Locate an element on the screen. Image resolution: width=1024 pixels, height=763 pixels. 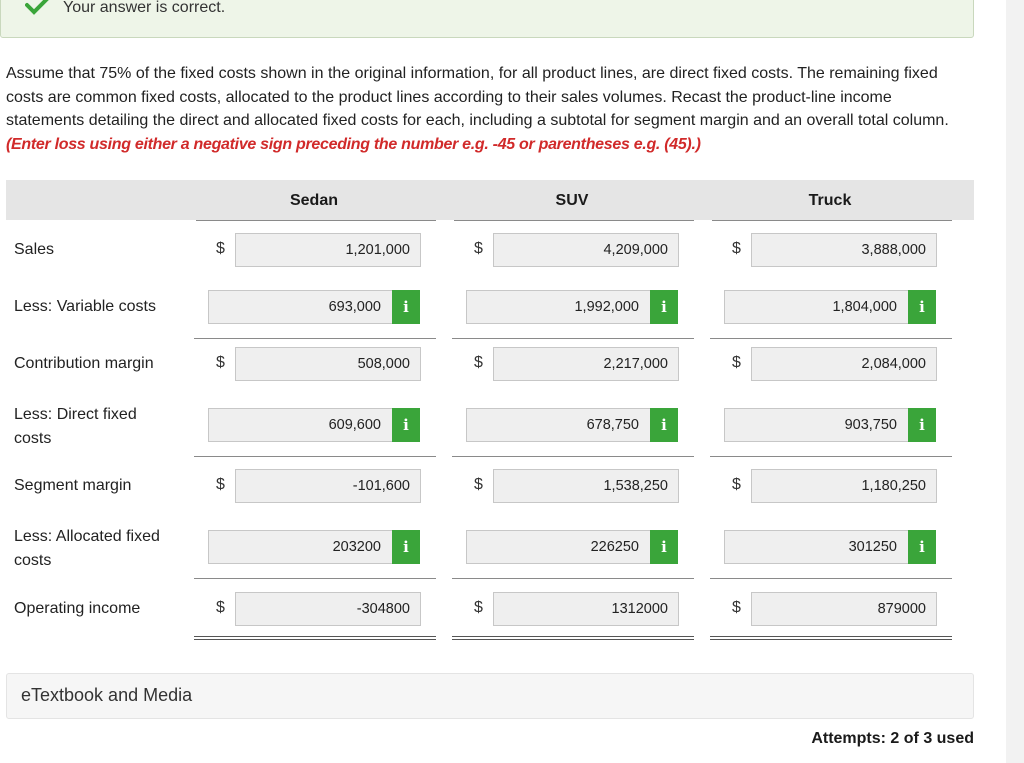
amount-input: -304800 is located at coordinates (328, 609).